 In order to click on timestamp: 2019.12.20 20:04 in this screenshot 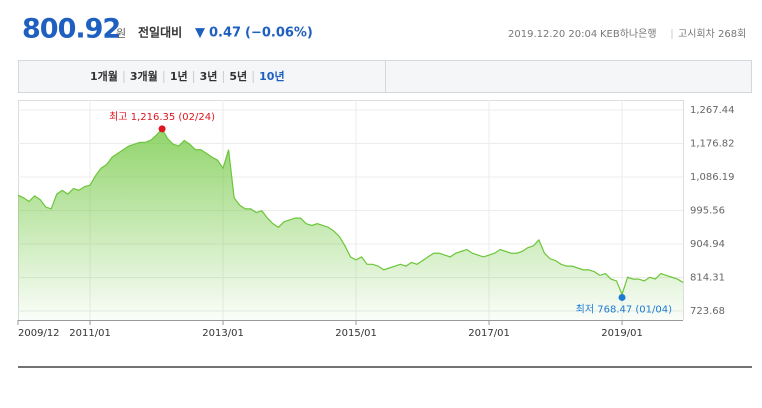, I will do `click(552, 34)`.